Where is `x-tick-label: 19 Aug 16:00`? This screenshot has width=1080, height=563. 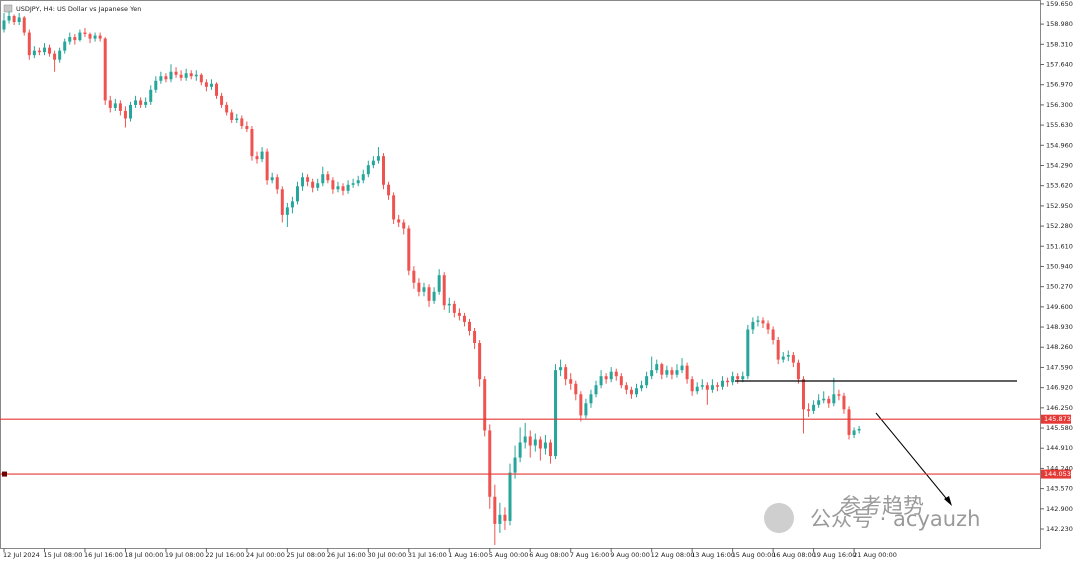 x-tick-label: 19 Aug 16:00 is located at coordinates (835, 555).